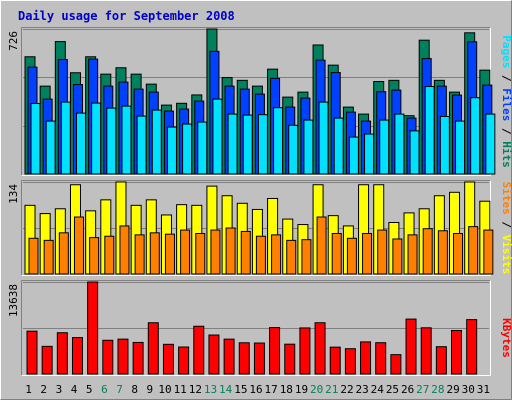 The width and height of the screenshot is (512, 400). Describe the element at coordinates (422, 389) in the screenshot. I see `x-tick-day-27: 27` at that location.